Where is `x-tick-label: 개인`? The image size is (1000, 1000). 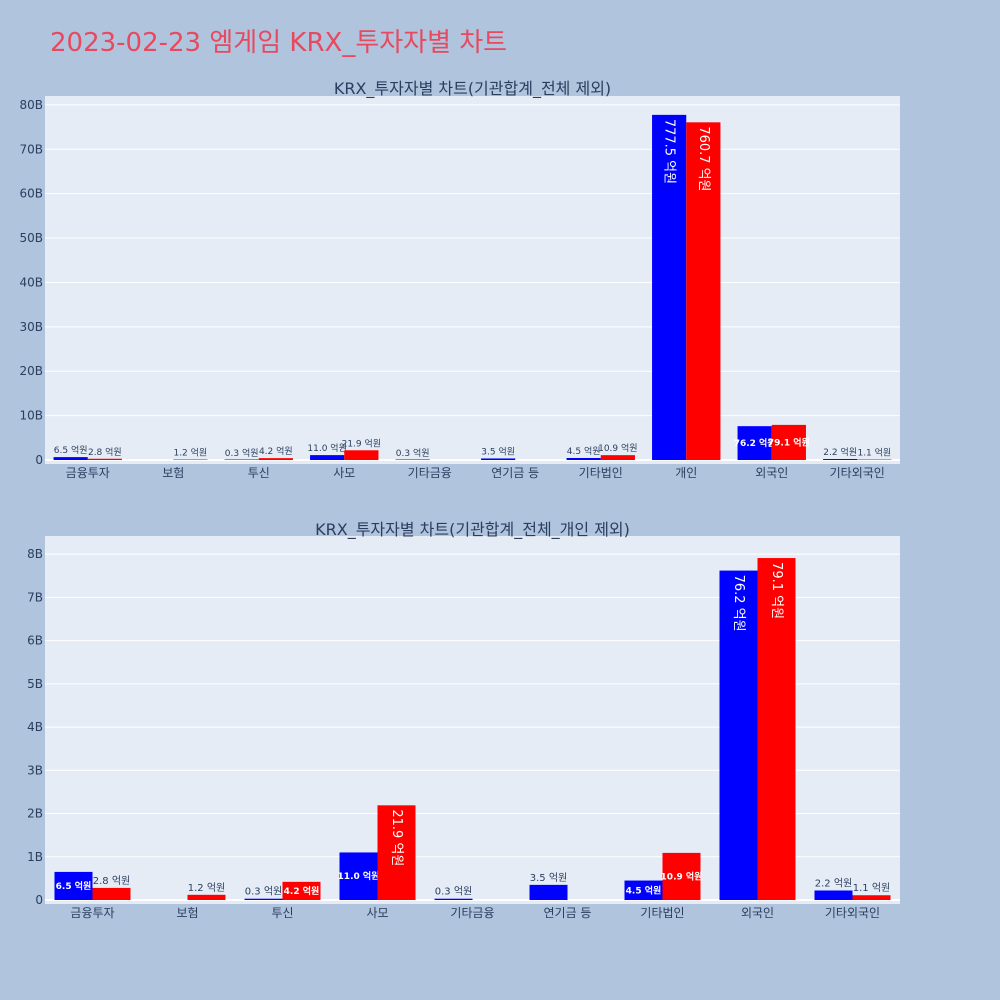 x-tick-label: 개인 is located at coordinates (686, 473).